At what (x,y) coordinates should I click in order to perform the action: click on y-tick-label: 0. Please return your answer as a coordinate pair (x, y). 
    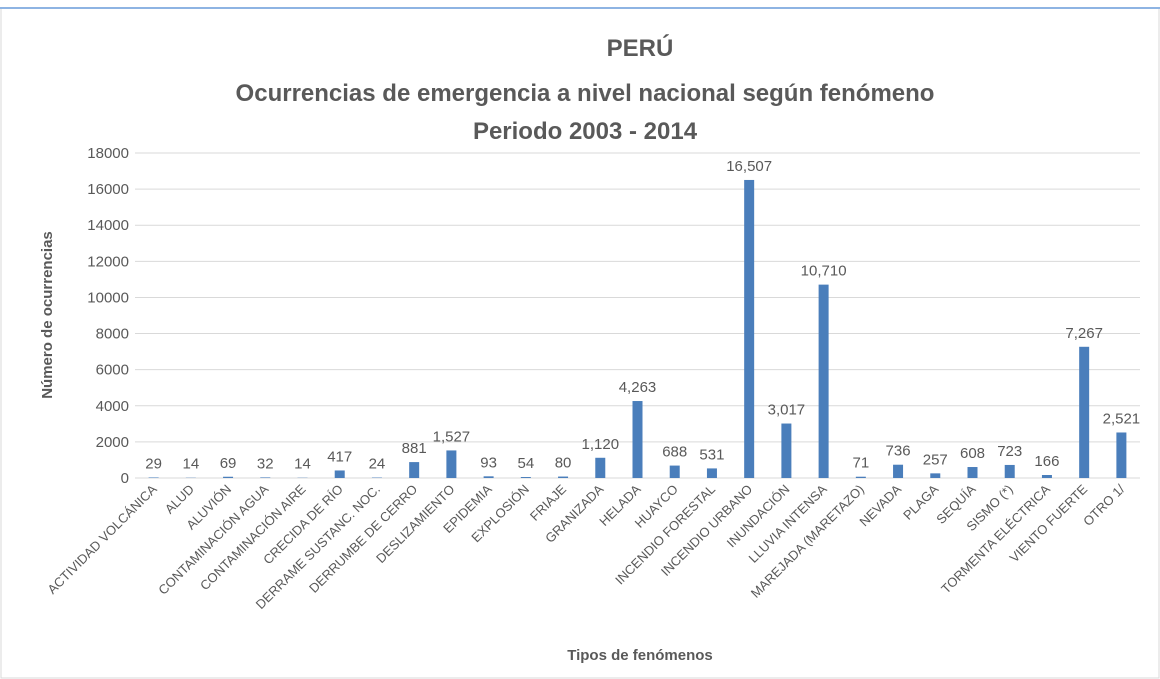
    Looking at the image, I should click on (125, 478).